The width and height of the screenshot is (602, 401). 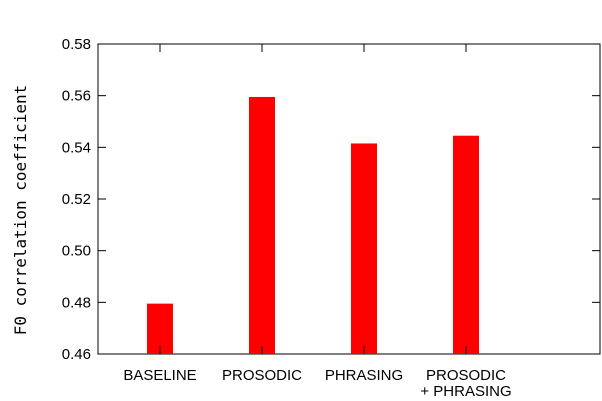 What do you see at coordinates (159, 375) in the screenshot?
I see `x-tick-label: BASELINE` at bounding box center [159, 375].